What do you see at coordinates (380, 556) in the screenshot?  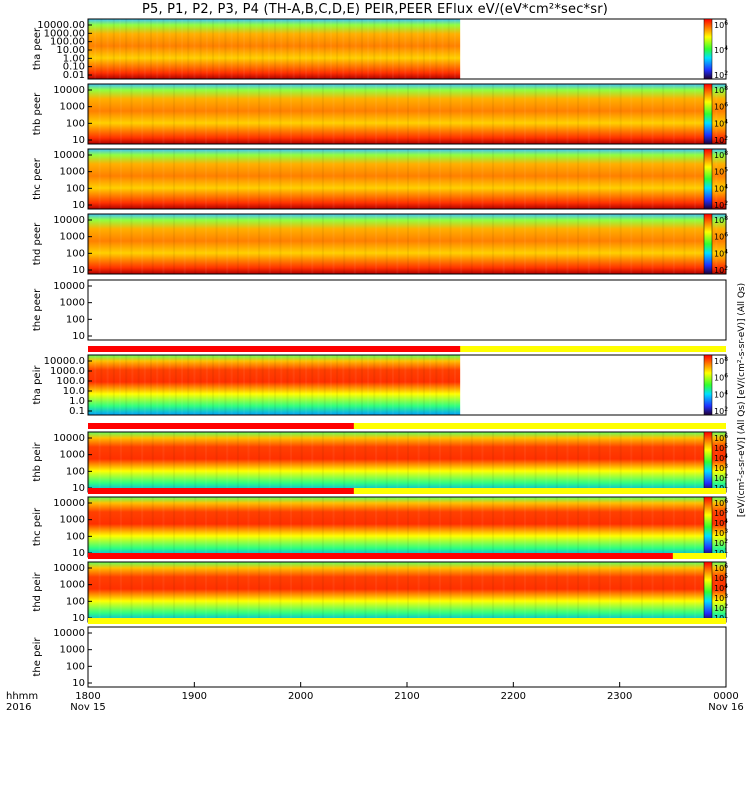 I see `quality-bar-red` at bounding box center [380, 556].